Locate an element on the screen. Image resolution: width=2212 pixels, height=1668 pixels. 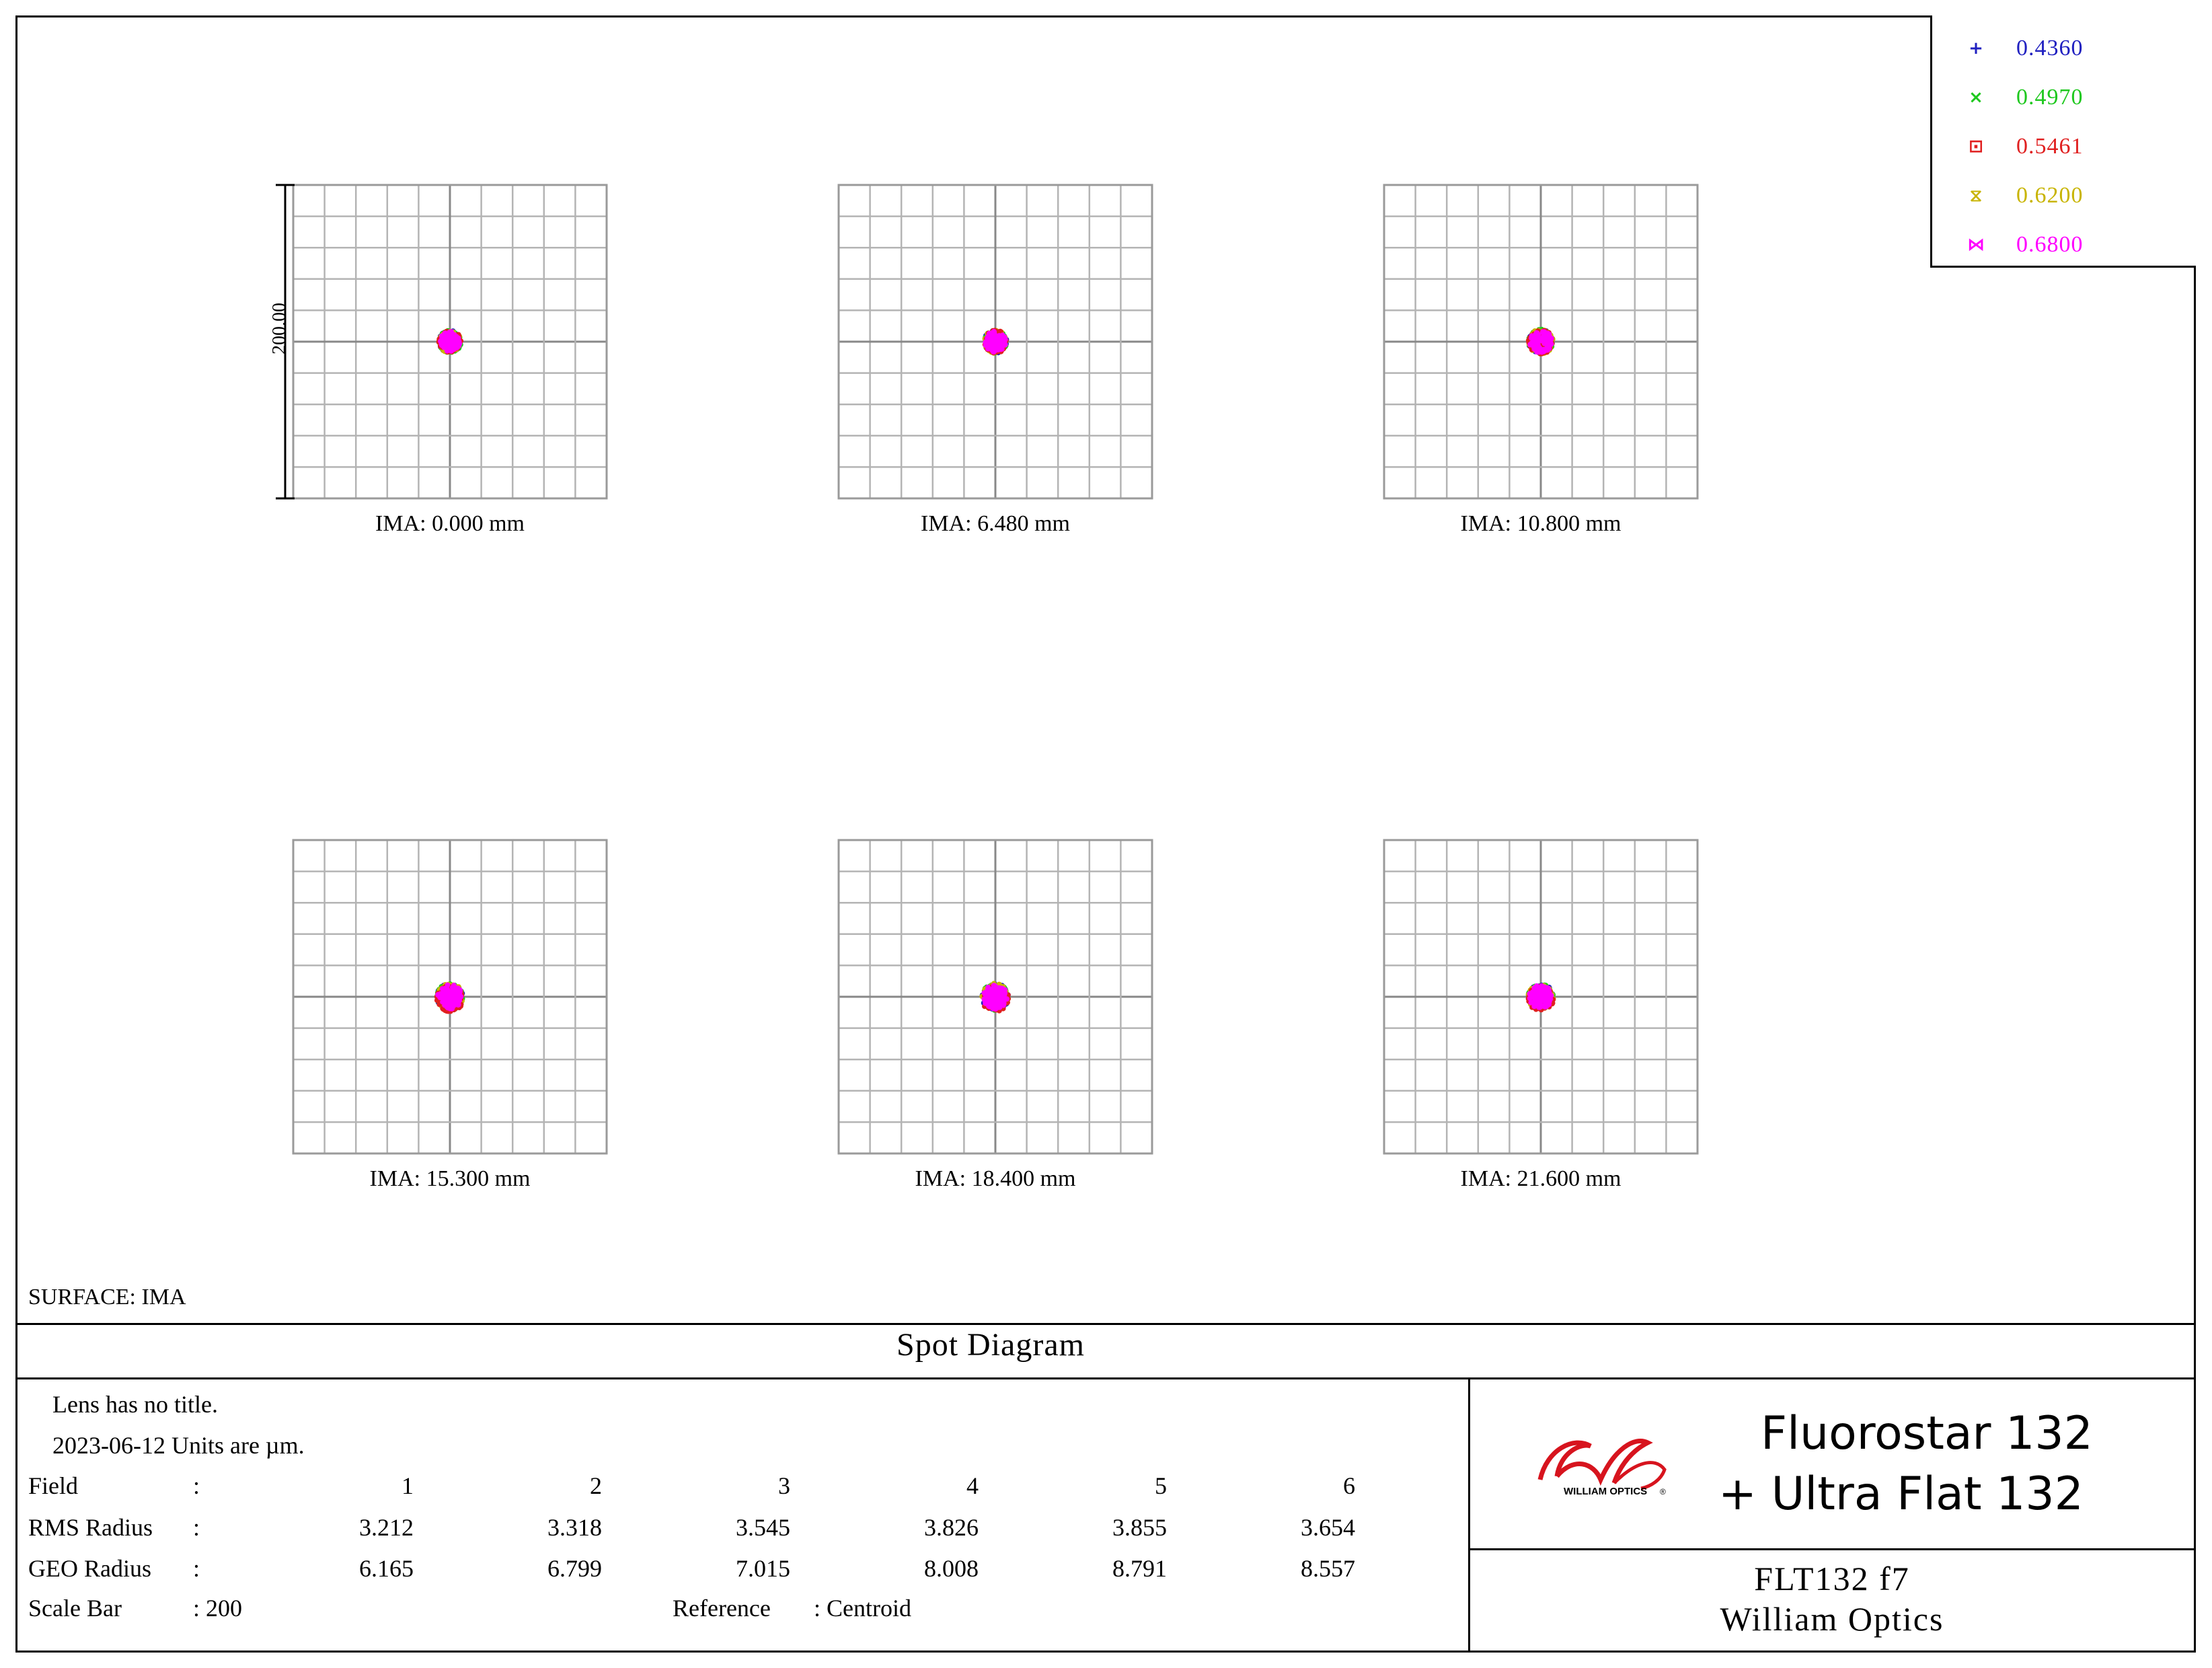
field-number: 4 is located at coordinates (972, 1486).